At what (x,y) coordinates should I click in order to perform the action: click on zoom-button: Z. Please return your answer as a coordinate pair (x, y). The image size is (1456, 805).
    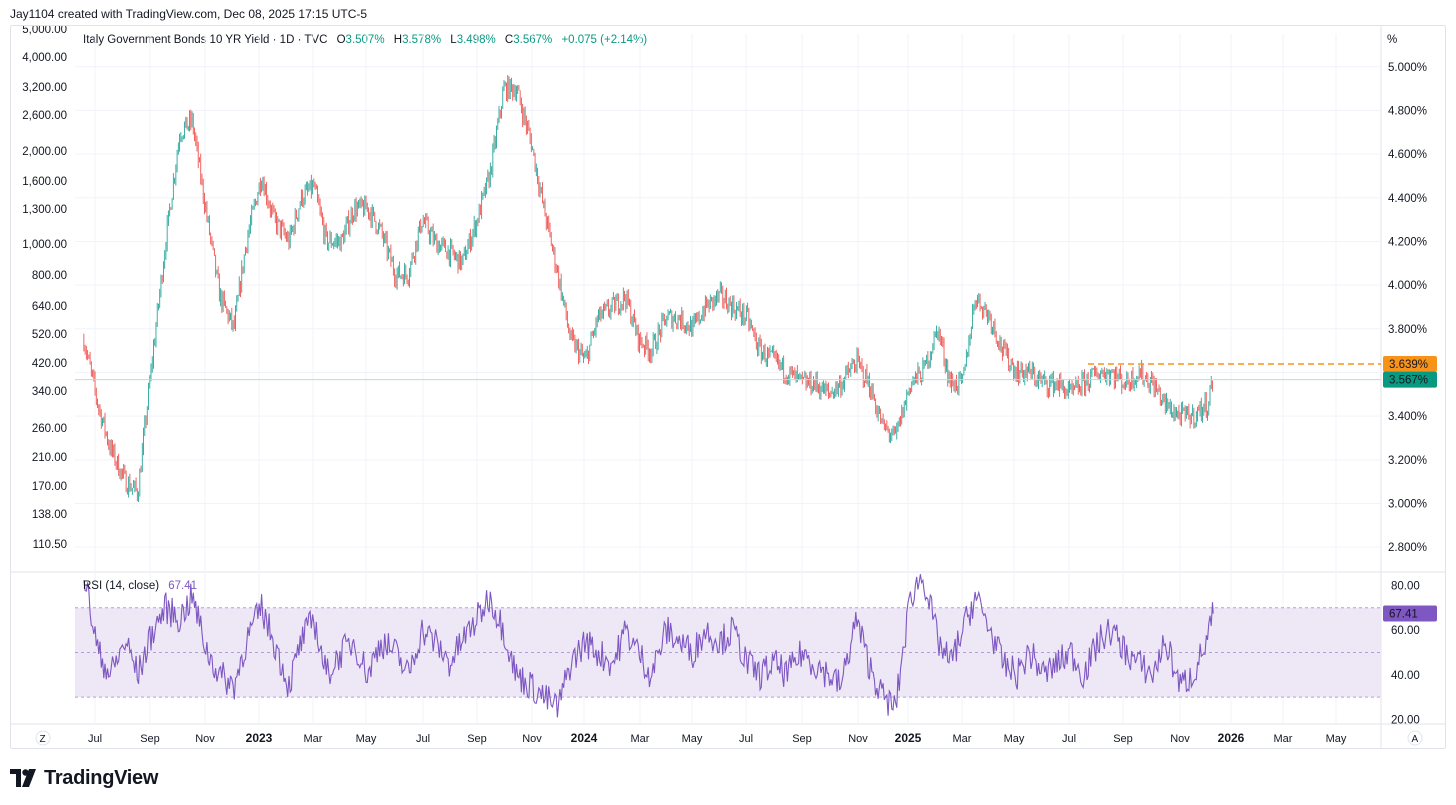
    Looking at the image, I should click on (43, 739).